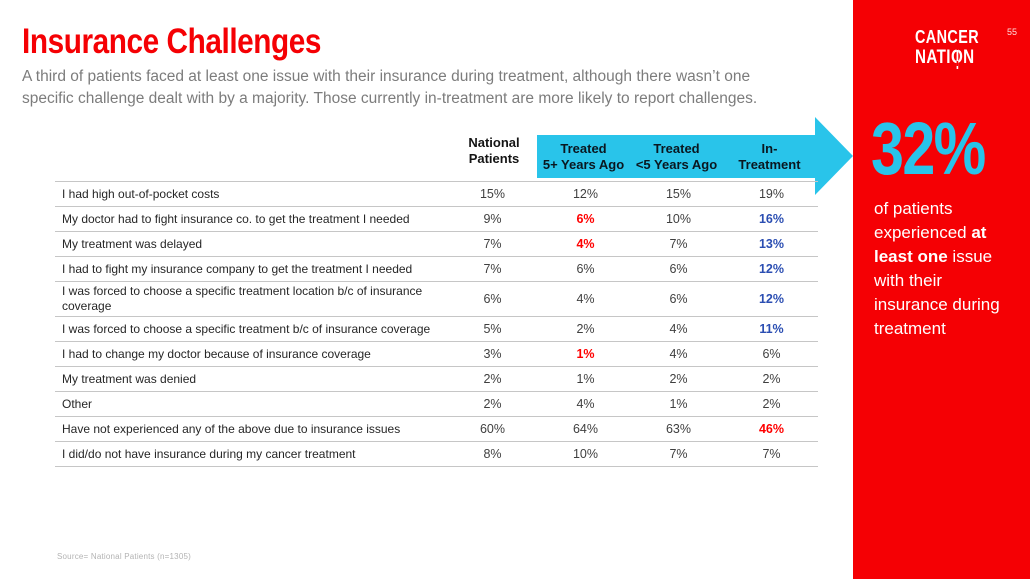  What do you see at coordinates (1011, 32) in the screenshot?
I see `page-number: 55` at bounding box center [1011, 32].